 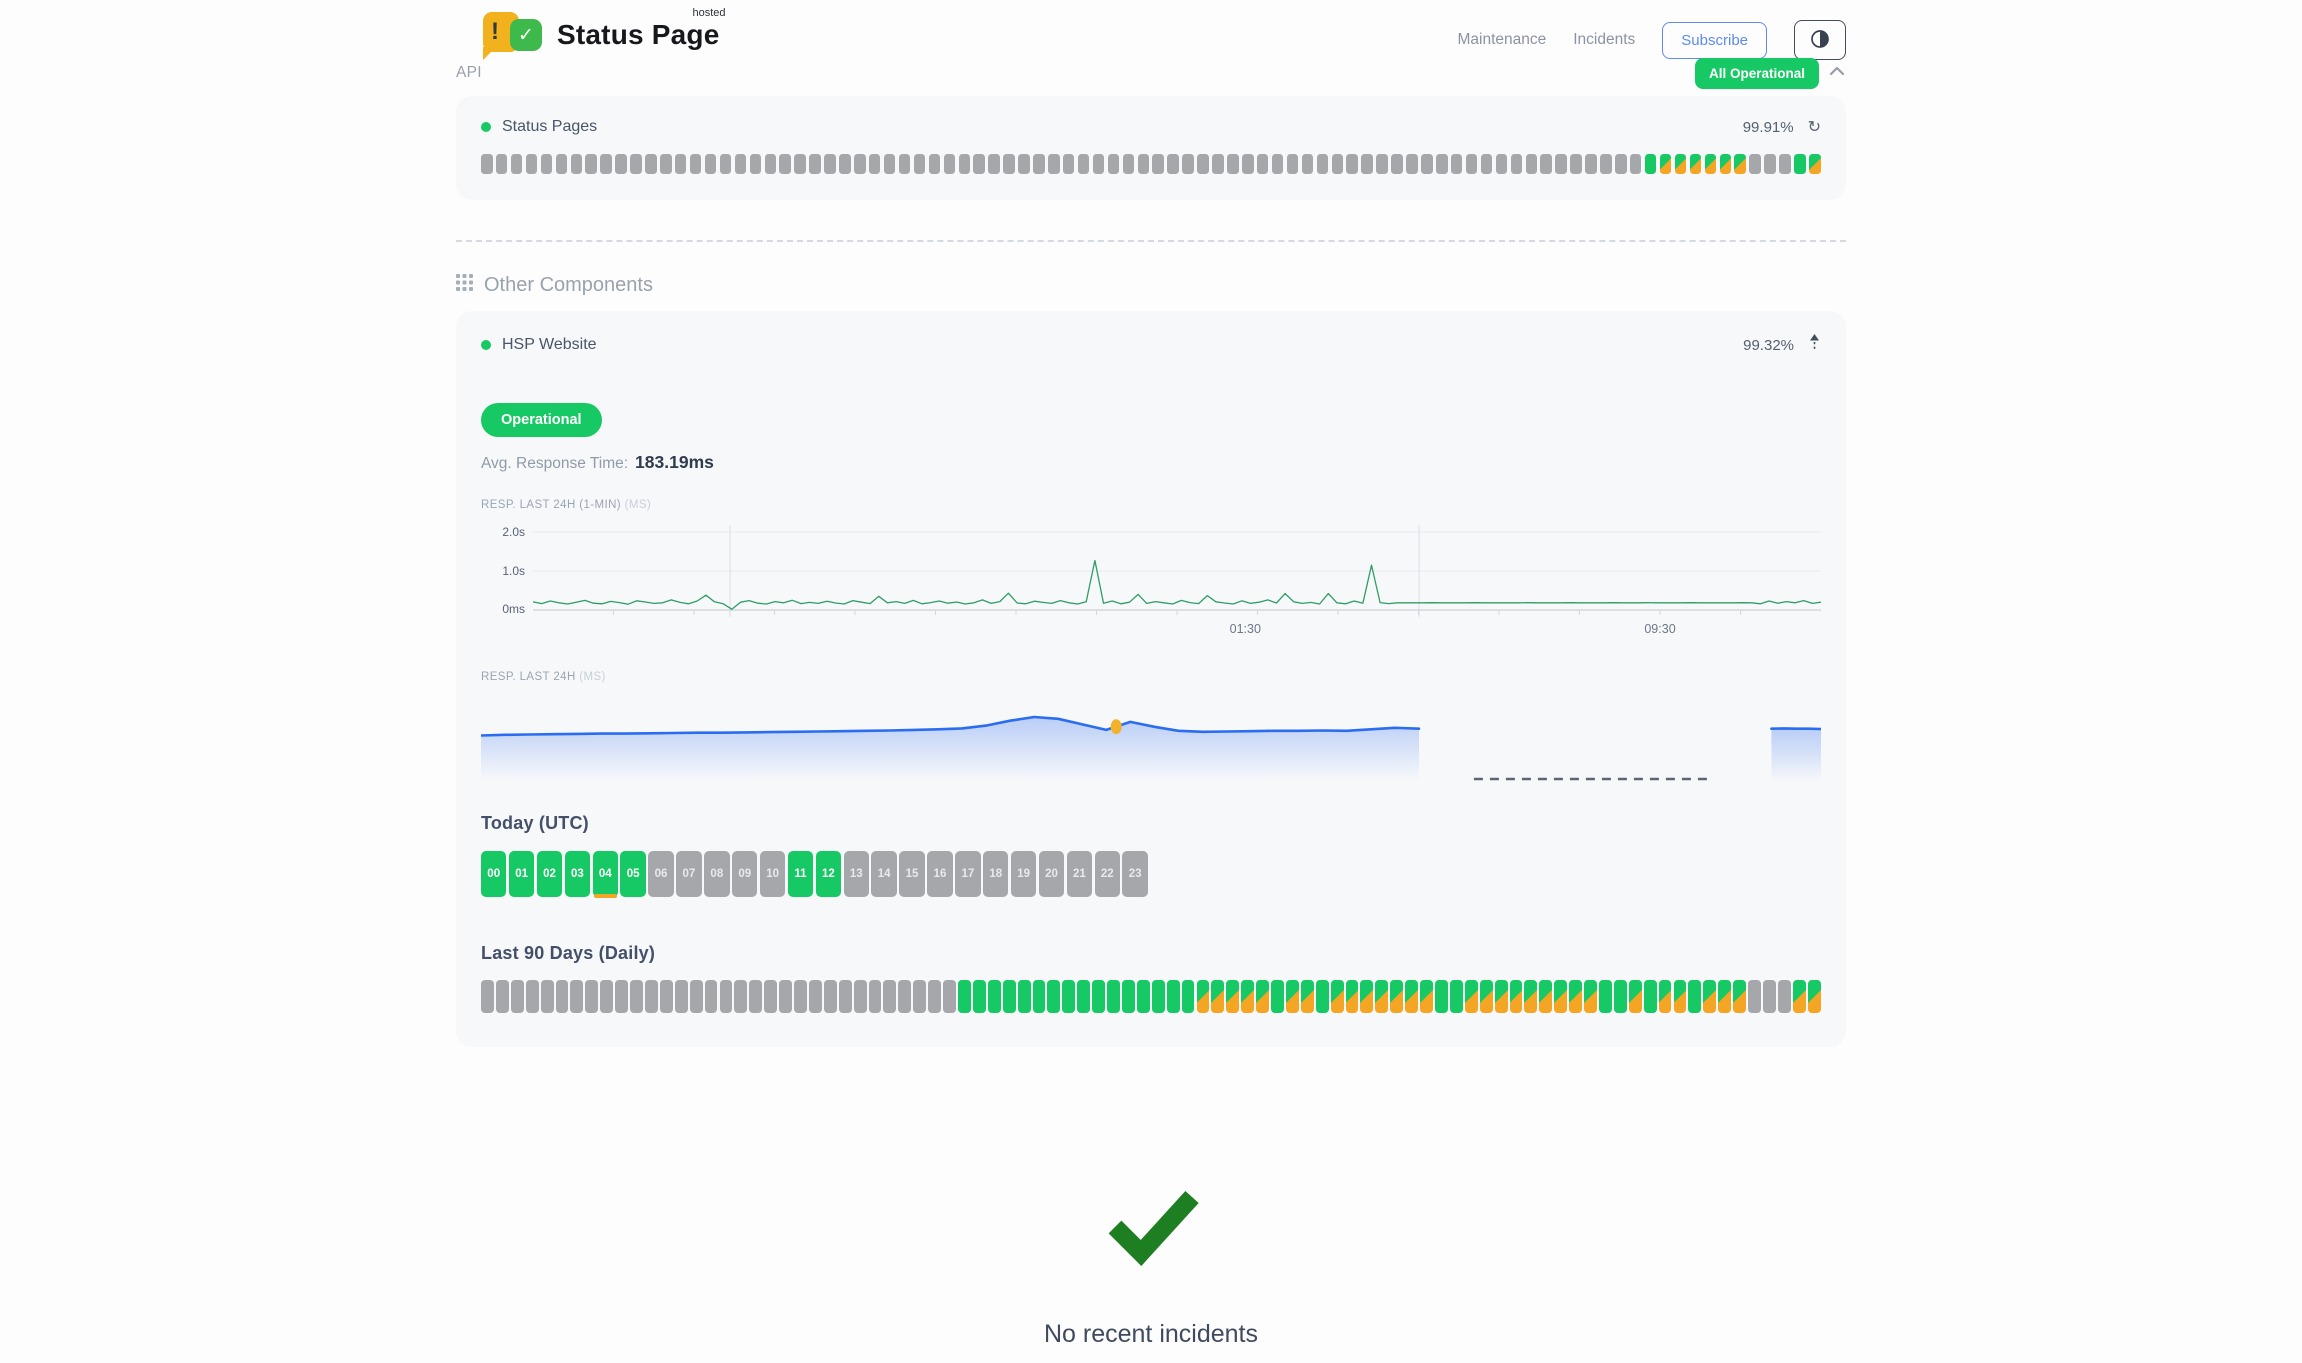 What do you see at coordinates (1714, 40) in the screenshot?
I see `subscribe-button: Subscribe` at bounding box center [1714, 40].